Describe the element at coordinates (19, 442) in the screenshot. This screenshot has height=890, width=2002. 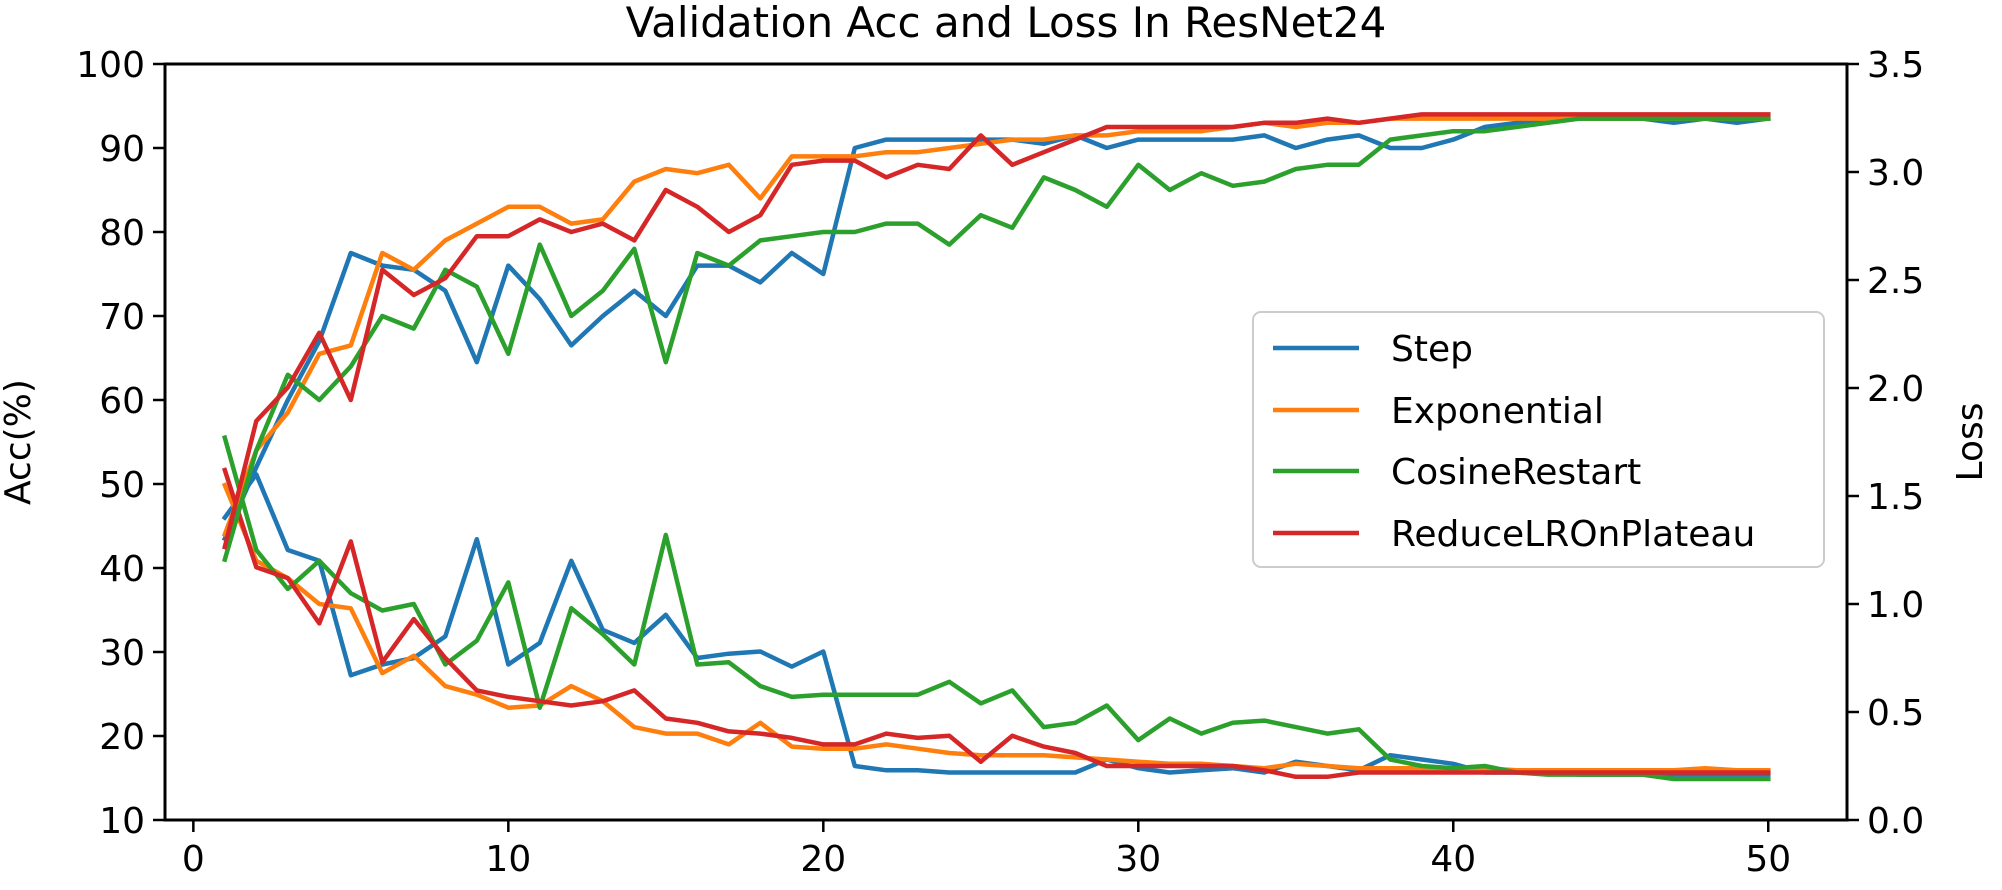
I see `y-axis-label: Acc(%)` at that location.